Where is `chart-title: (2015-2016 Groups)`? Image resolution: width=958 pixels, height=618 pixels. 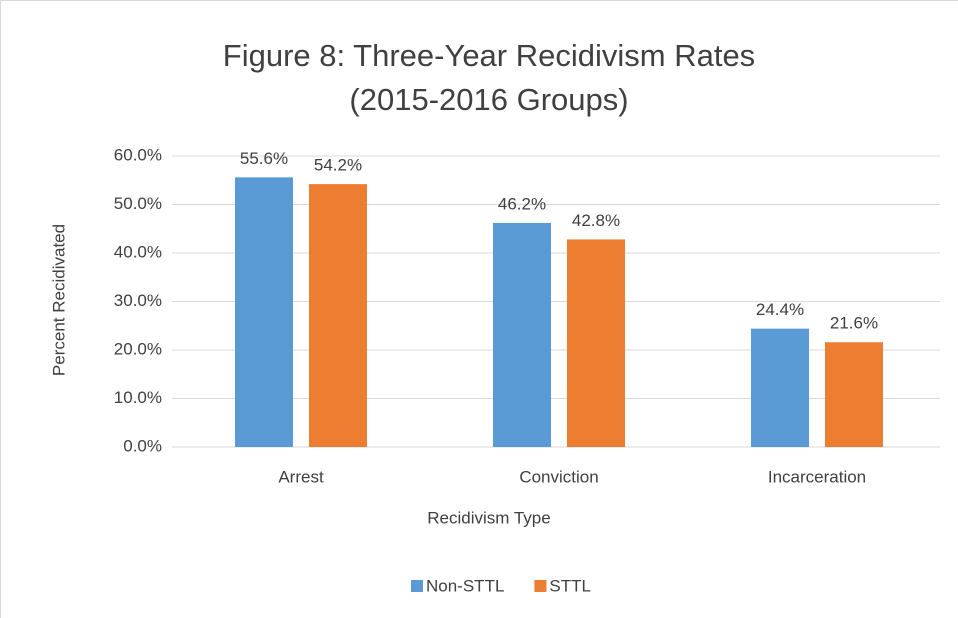
chart-title: (2015-2016 Groups) is located at coordinates (488, 99).